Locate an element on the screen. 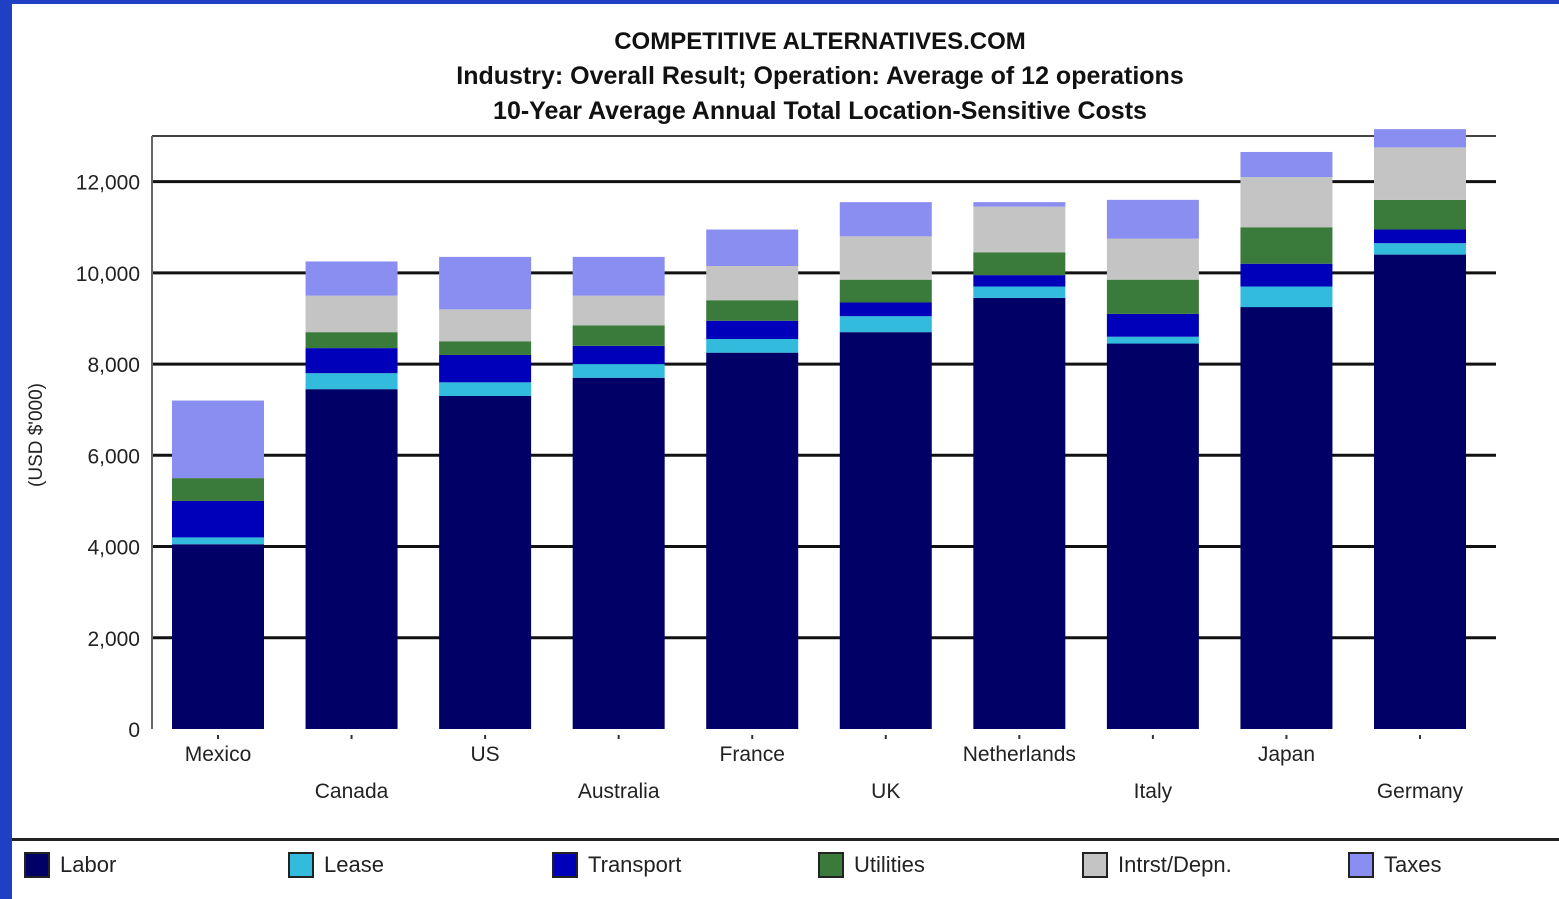  legend-swatch-taxes is located at coordinates (1361, 865).